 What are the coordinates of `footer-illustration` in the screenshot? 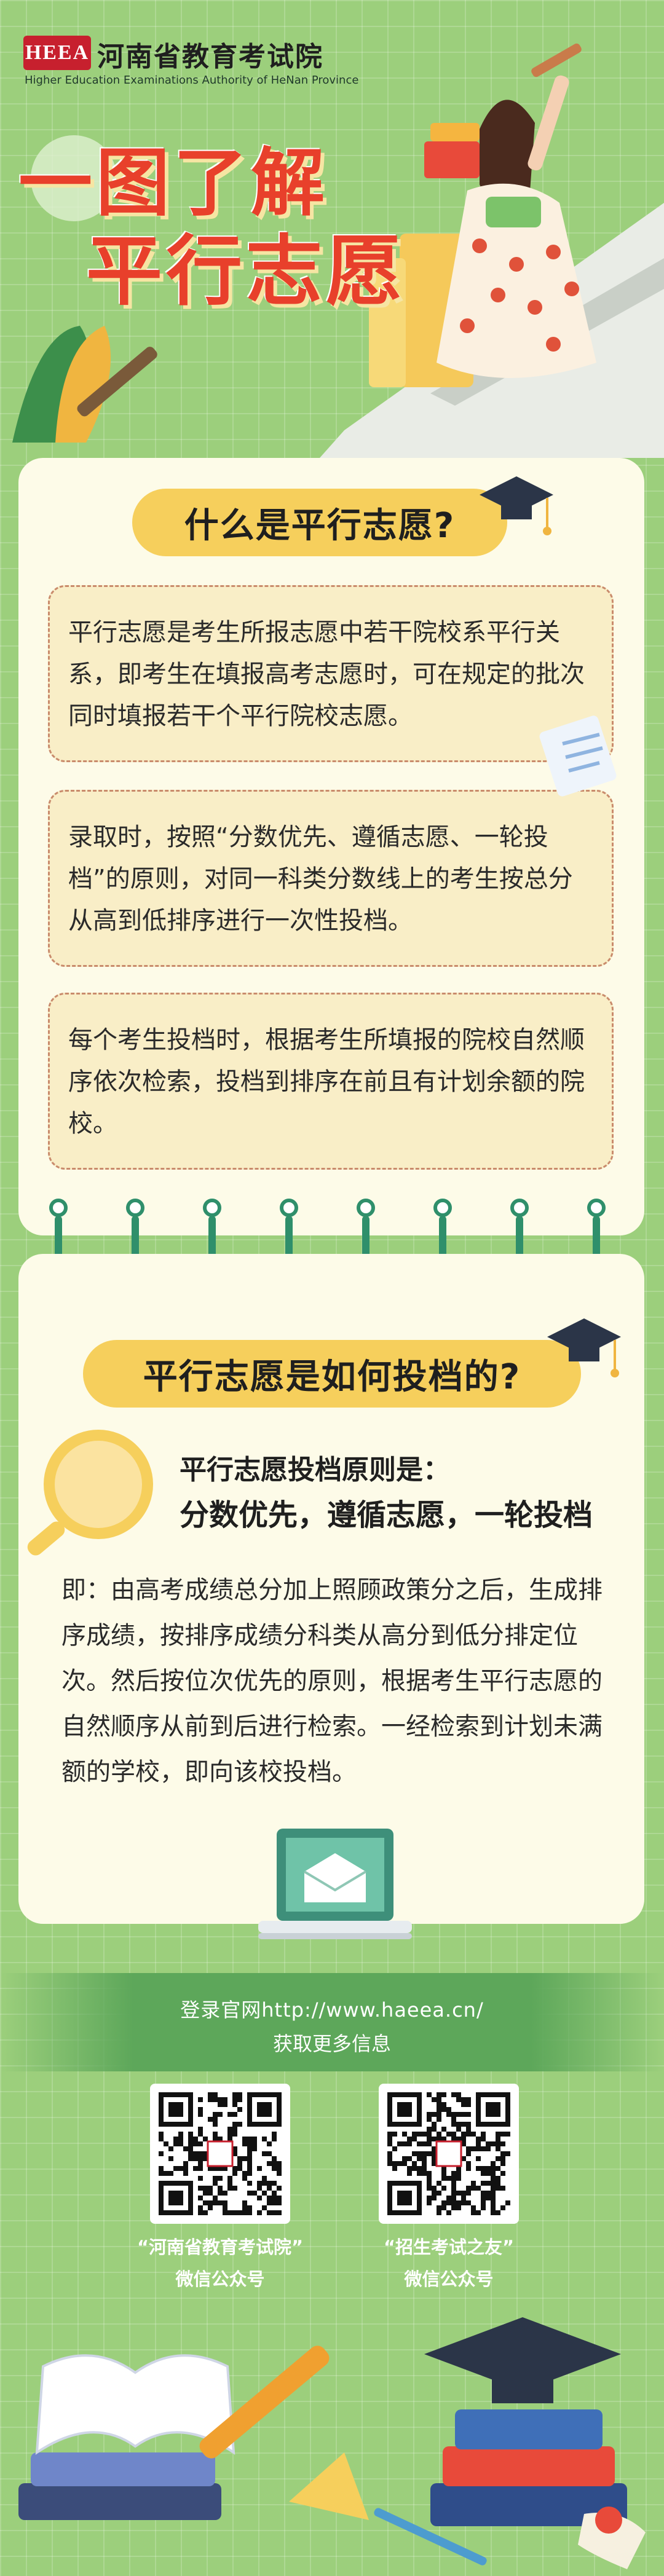 It's located at (332, 2443).